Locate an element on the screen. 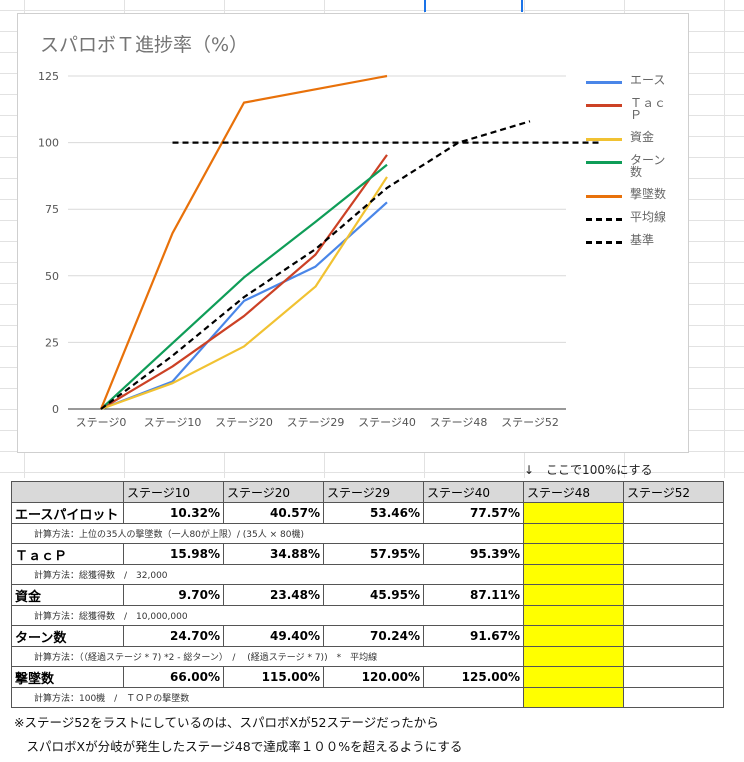 The height and width of the screenshot is (762, 744). cell-value: 57.95% is located at coordinates (373, 554).